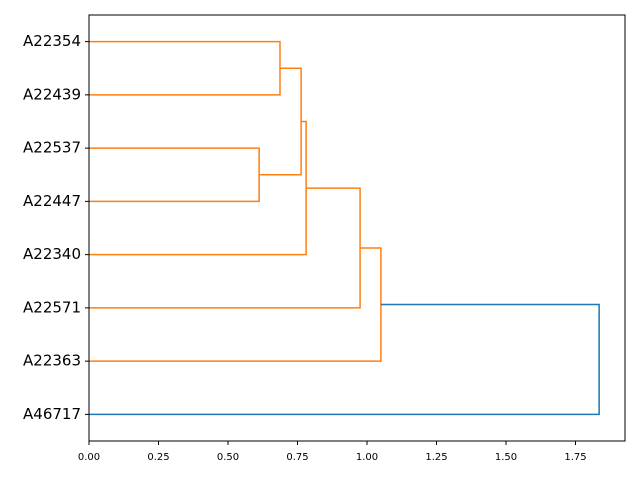  Describe the element at coordinates (297, 457) in the screenshot. I see `x-tick-label: 0.75` at that location.